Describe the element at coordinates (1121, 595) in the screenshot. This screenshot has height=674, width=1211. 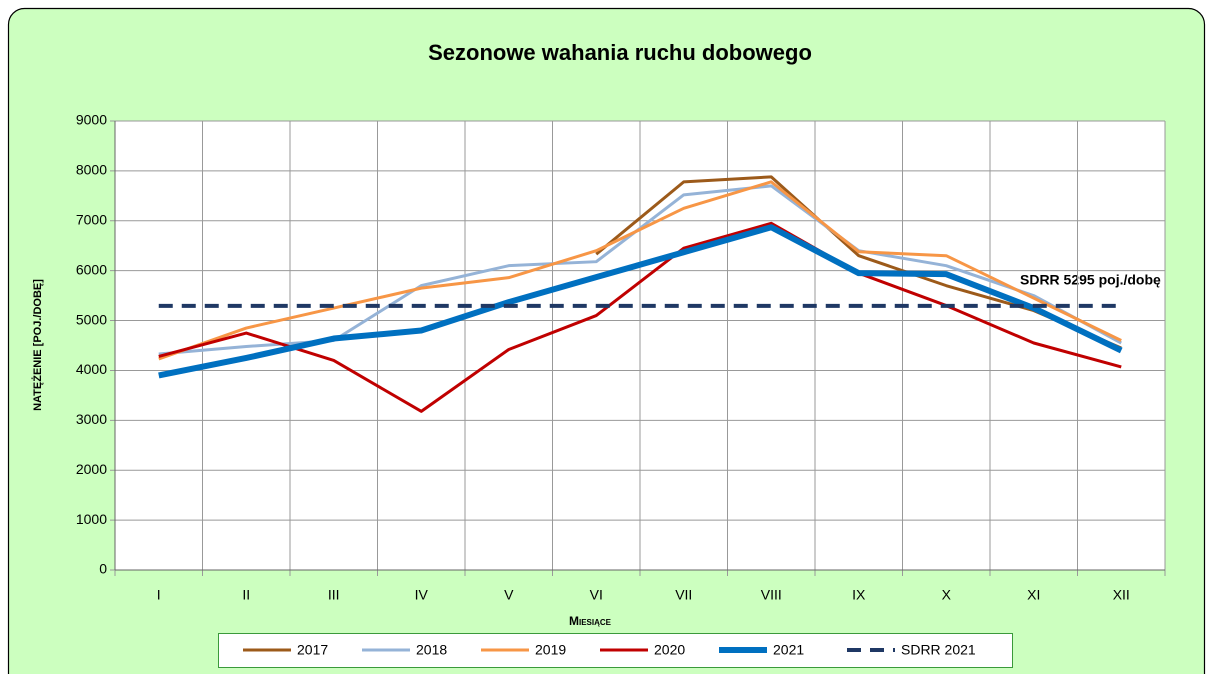
I see `x-tick-label: XII` at that location.